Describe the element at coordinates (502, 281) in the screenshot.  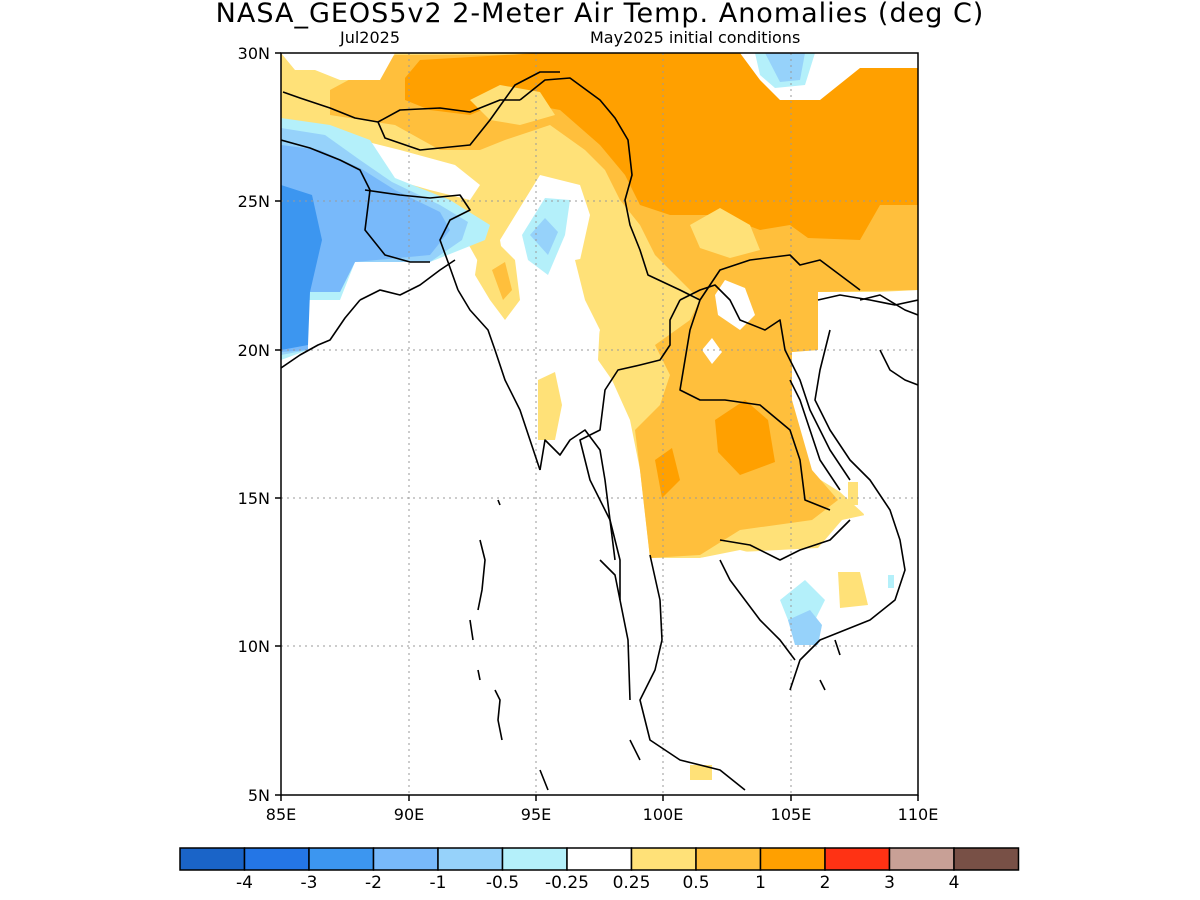
I see `anomaly-patch-pos-1-a` at that location.